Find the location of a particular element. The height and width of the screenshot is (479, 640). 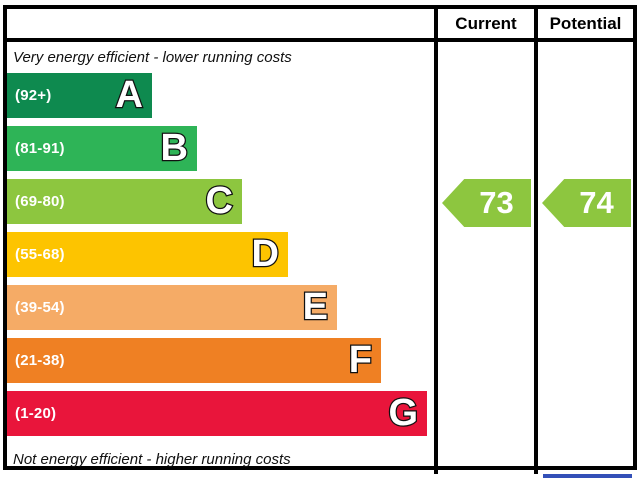

current-arrow: 73 is located at coordinates (486, 203).